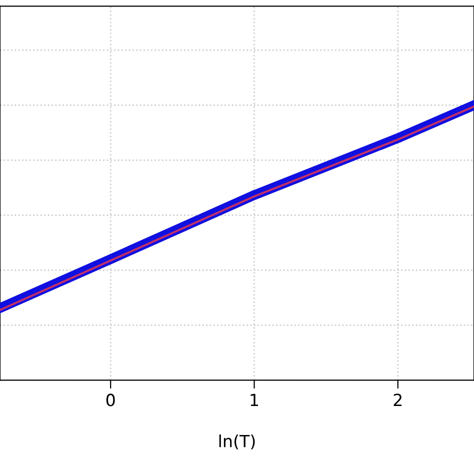 The image size is (474, 474). Describe the element at coordinates (398, 400) in the screenshot. I see `x-tick-label: 2` at that location.